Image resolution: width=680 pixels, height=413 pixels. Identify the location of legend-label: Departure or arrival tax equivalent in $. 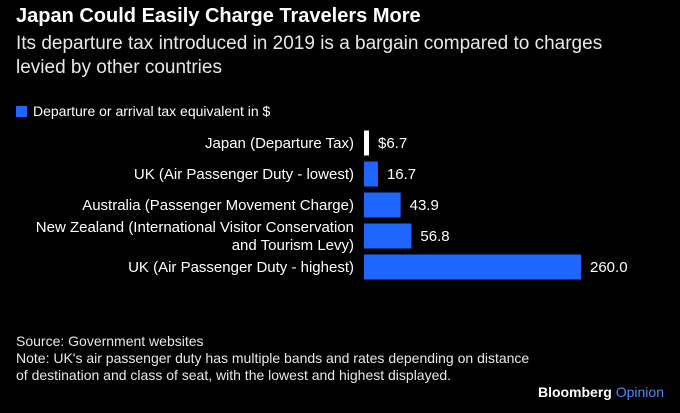
(152, 111).